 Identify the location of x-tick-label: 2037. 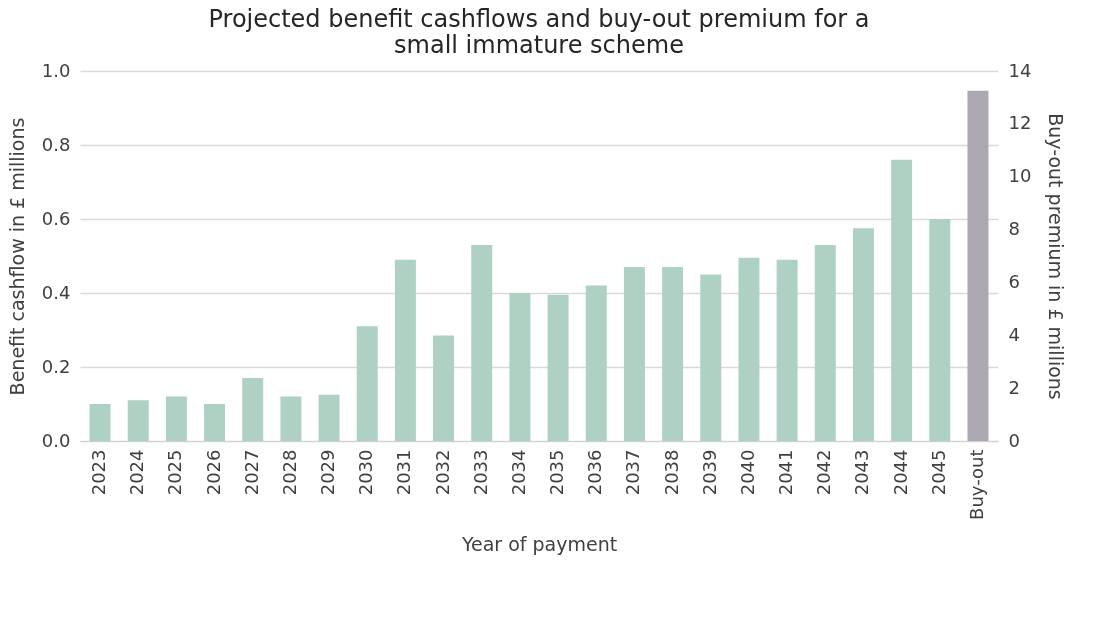
(633, 472).